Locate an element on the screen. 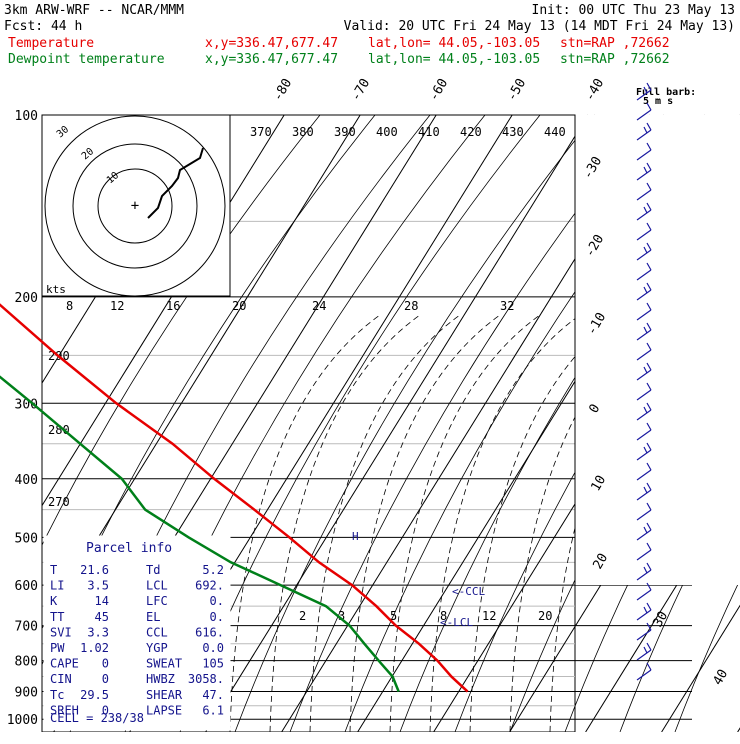 This screenshot has height=744, width=740. wet-bulb-label: 20 is located at coordinates (239, 306).